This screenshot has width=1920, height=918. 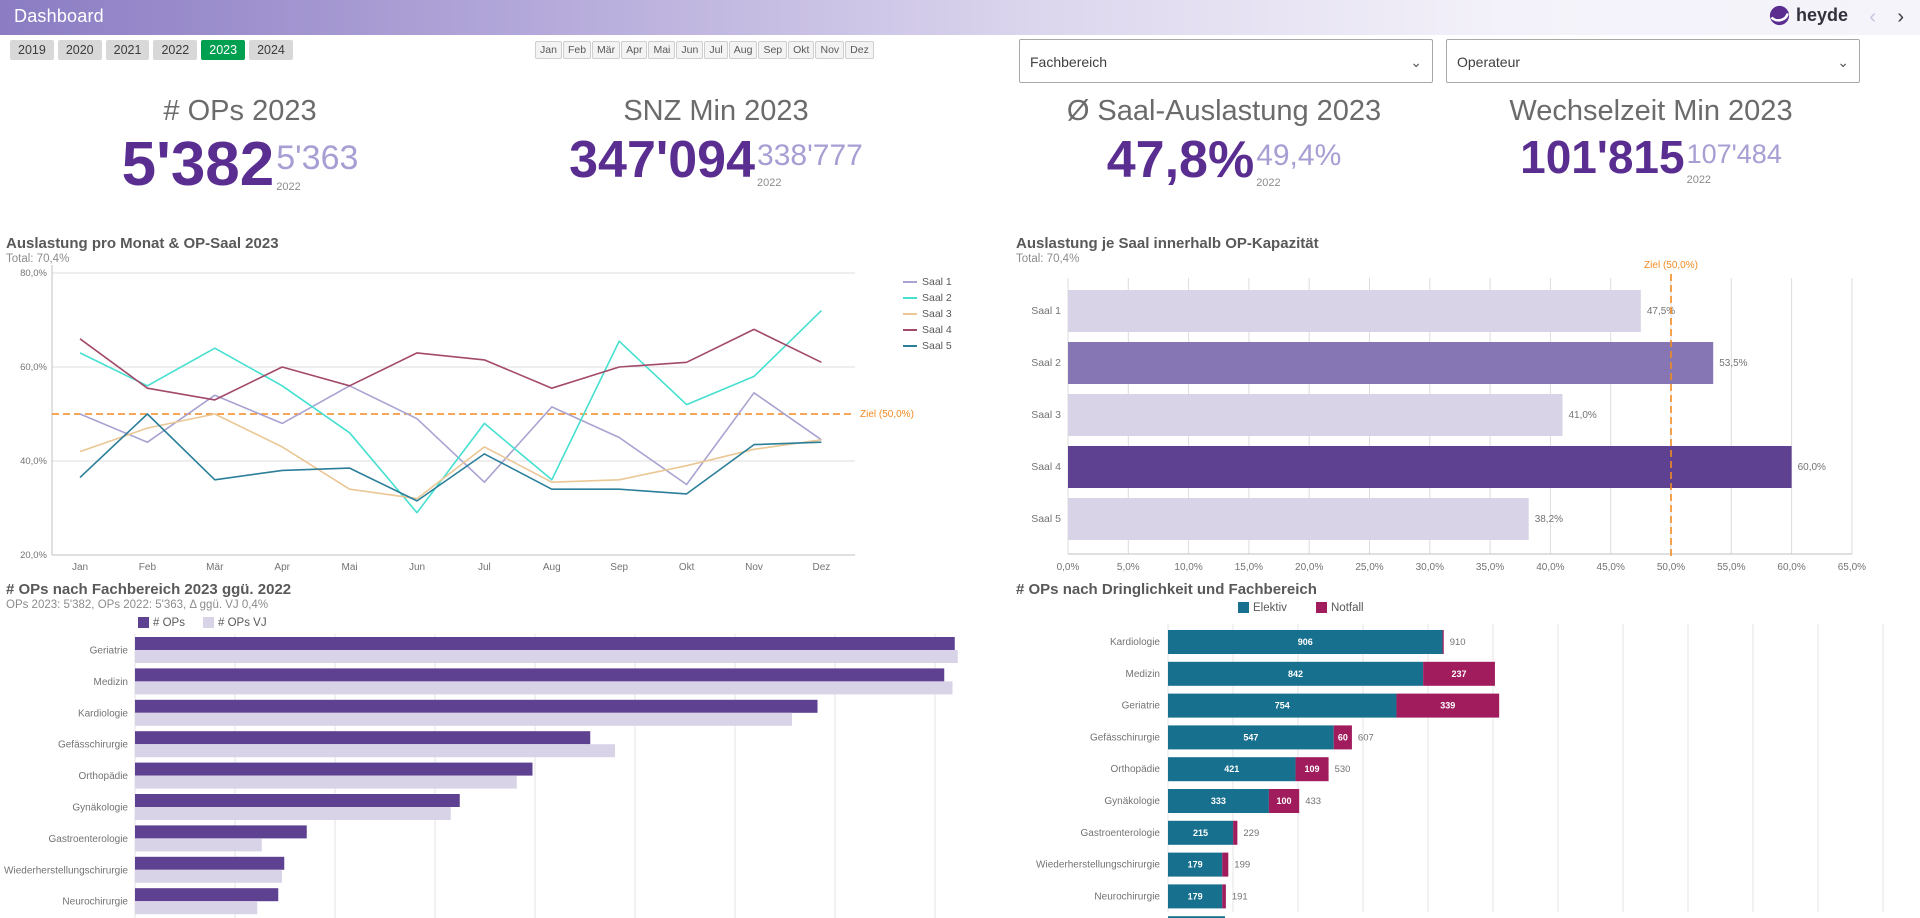 I want to click on nav-back-icon: ‹, so click(x=1872, y=17).